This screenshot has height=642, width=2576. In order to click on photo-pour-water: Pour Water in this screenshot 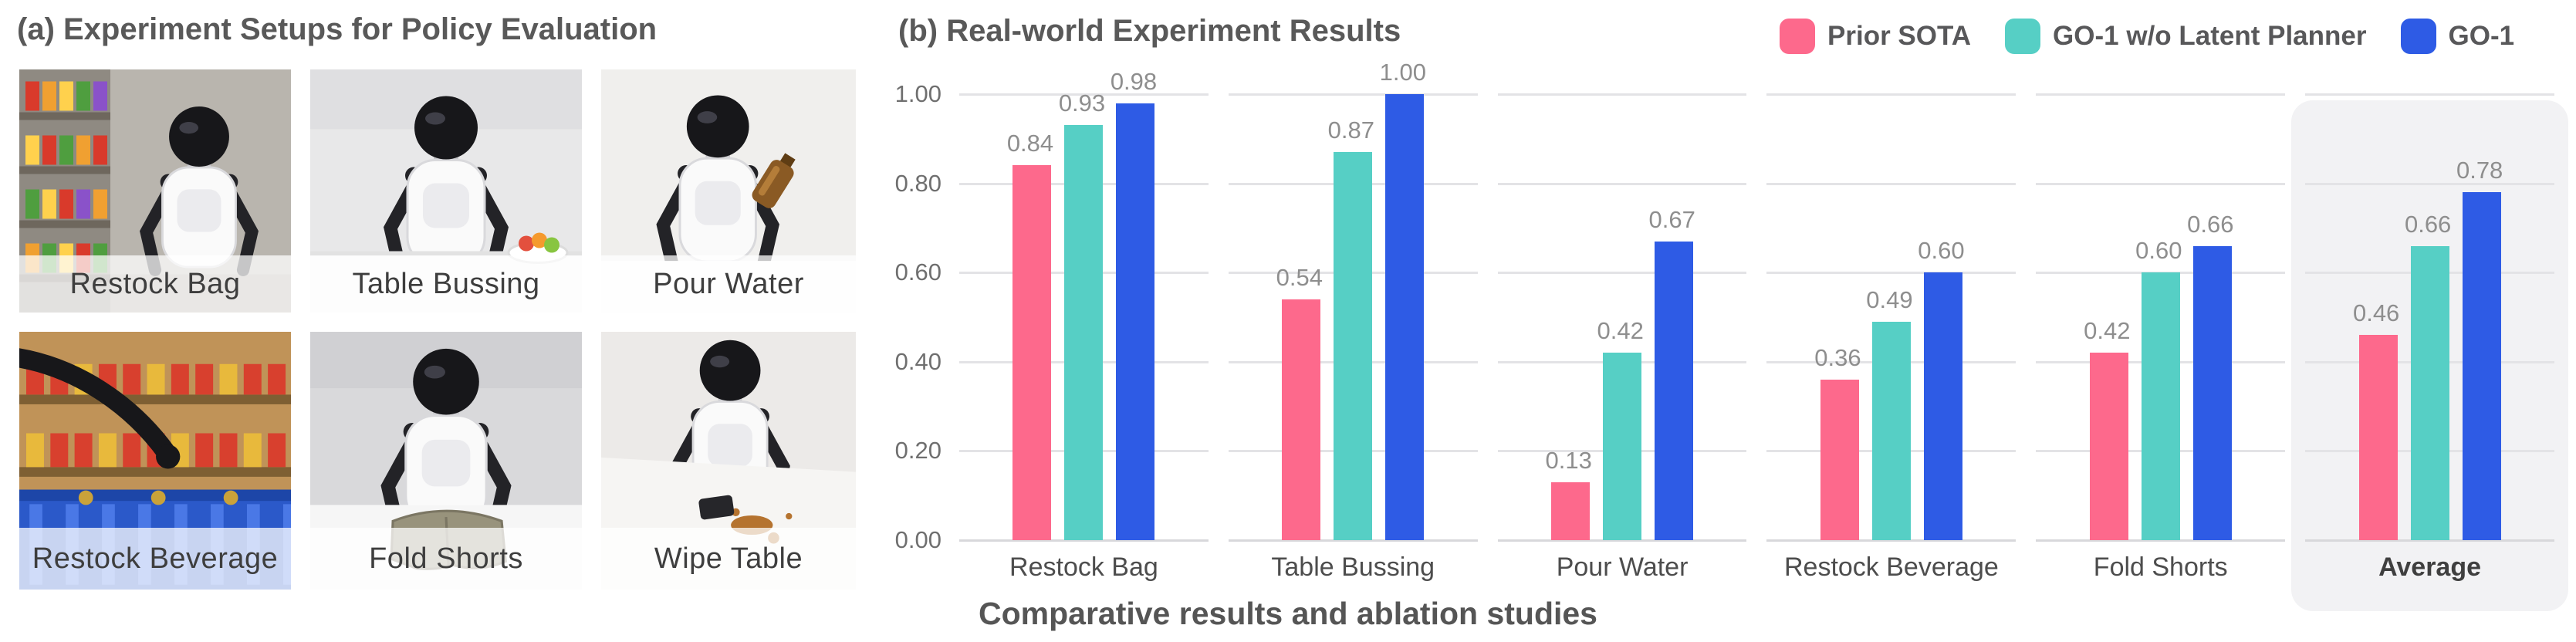, I will do `click(728, 191)`.